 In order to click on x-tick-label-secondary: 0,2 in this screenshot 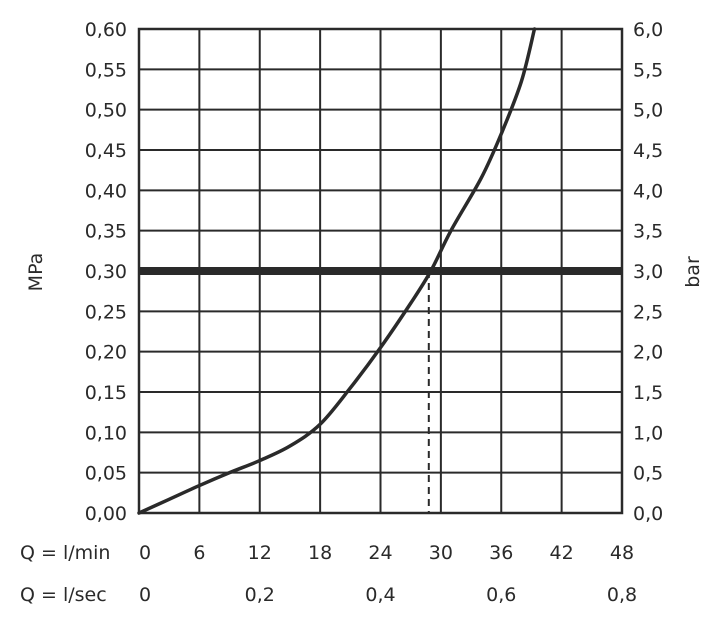, I will do `click(260, 595)`.